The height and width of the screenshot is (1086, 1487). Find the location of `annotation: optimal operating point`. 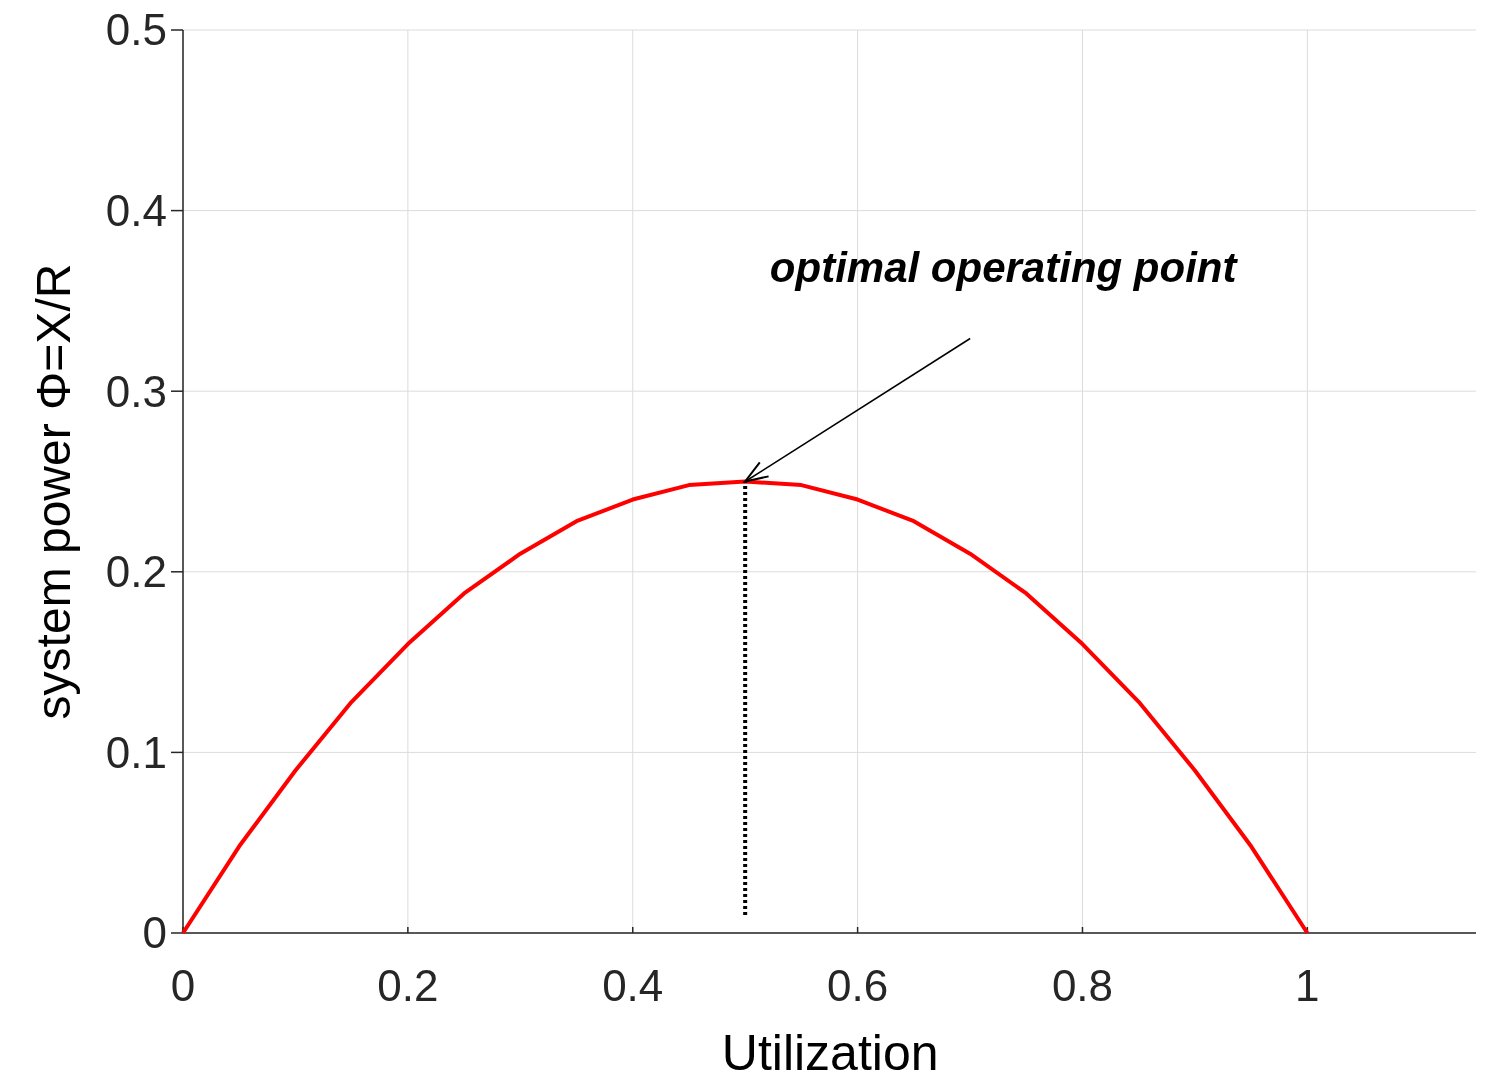

annotation: optimal operating point is located at coordinates (1004, 267).